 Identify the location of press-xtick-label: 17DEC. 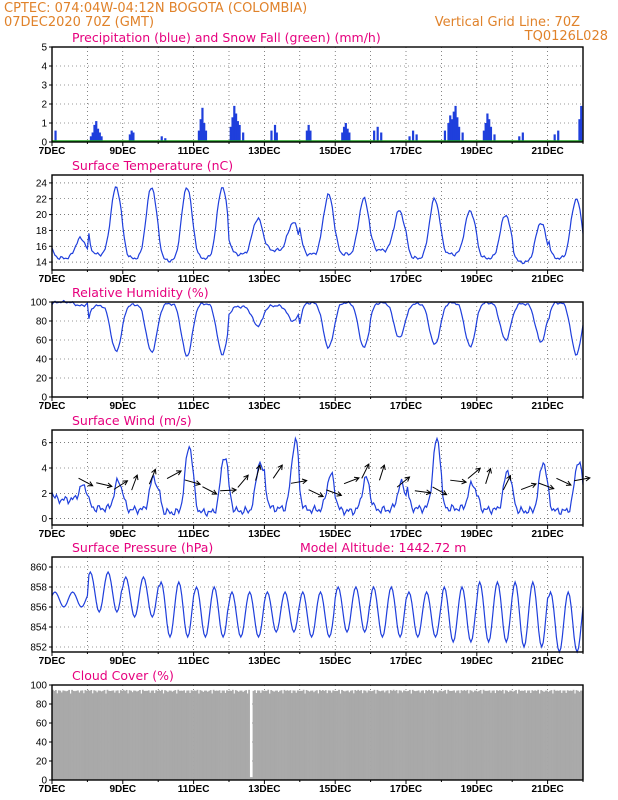
(406, 661).